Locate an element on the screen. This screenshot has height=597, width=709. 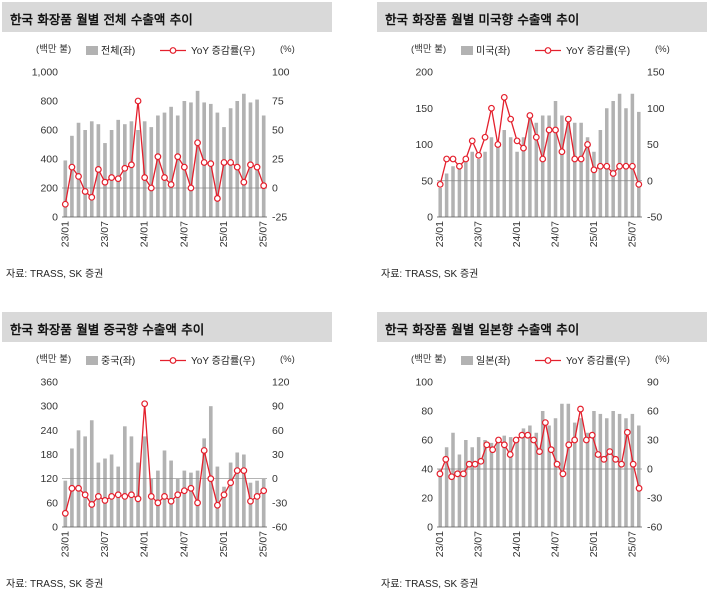
y-right-tick-label: 100 is located at coordinates (281, 73).